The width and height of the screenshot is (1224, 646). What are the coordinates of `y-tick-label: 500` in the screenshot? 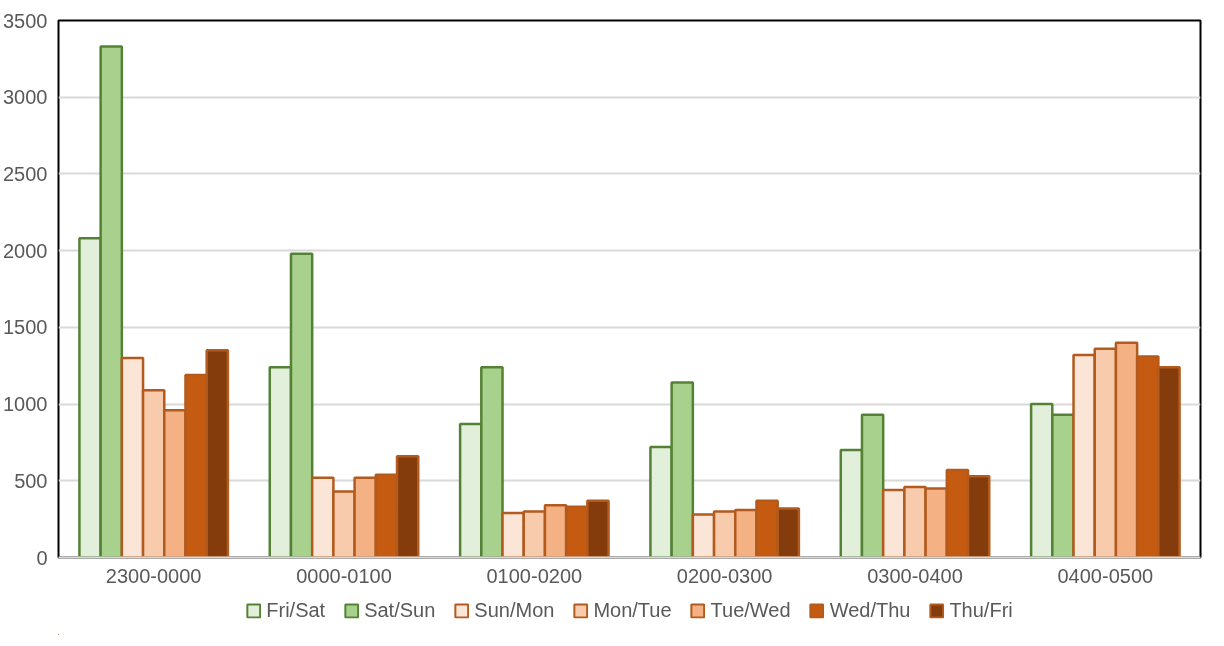 It's located at (31, 480).